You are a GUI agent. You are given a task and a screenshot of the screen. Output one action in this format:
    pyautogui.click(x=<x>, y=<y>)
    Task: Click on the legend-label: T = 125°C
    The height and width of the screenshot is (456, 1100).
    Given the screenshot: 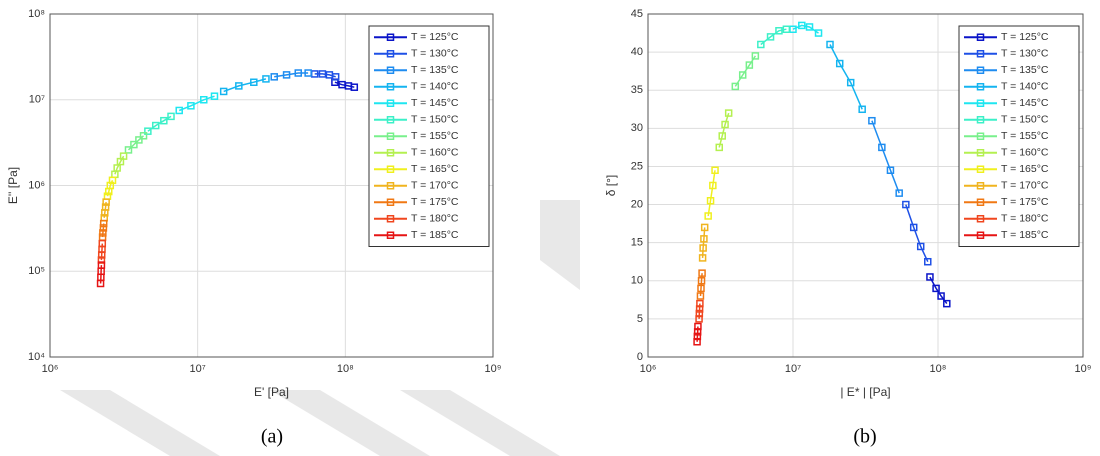 What is the action you would take?
    pyautogui.click(x=1025, y=37)
    